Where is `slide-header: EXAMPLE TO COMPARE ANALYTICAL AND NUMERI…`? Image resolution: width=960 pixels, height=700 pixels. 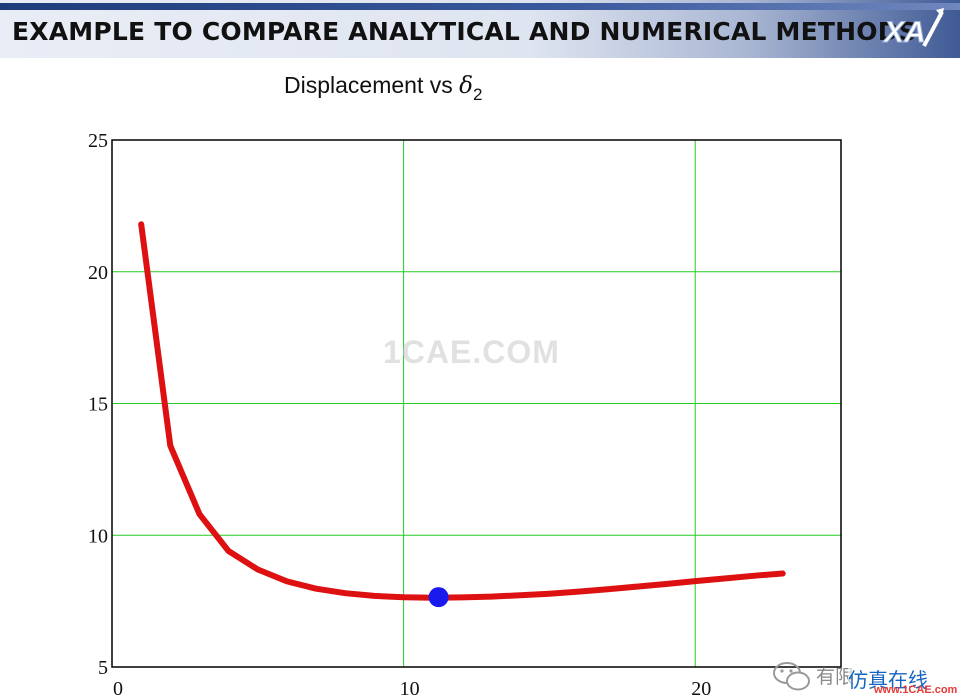
slide-header: EXAMPLE TO COMPARE ANALYTICAL AND NUMERI… is located at coordinates (480, 29).